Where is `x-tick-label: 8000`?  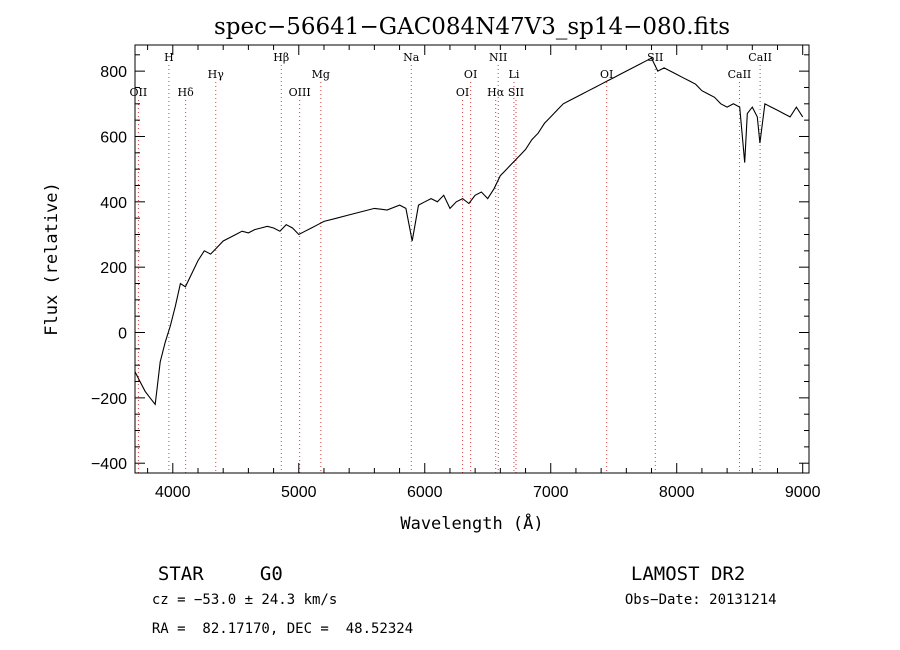
x-tick-label: 8000 is located at coordinates (677, 492).